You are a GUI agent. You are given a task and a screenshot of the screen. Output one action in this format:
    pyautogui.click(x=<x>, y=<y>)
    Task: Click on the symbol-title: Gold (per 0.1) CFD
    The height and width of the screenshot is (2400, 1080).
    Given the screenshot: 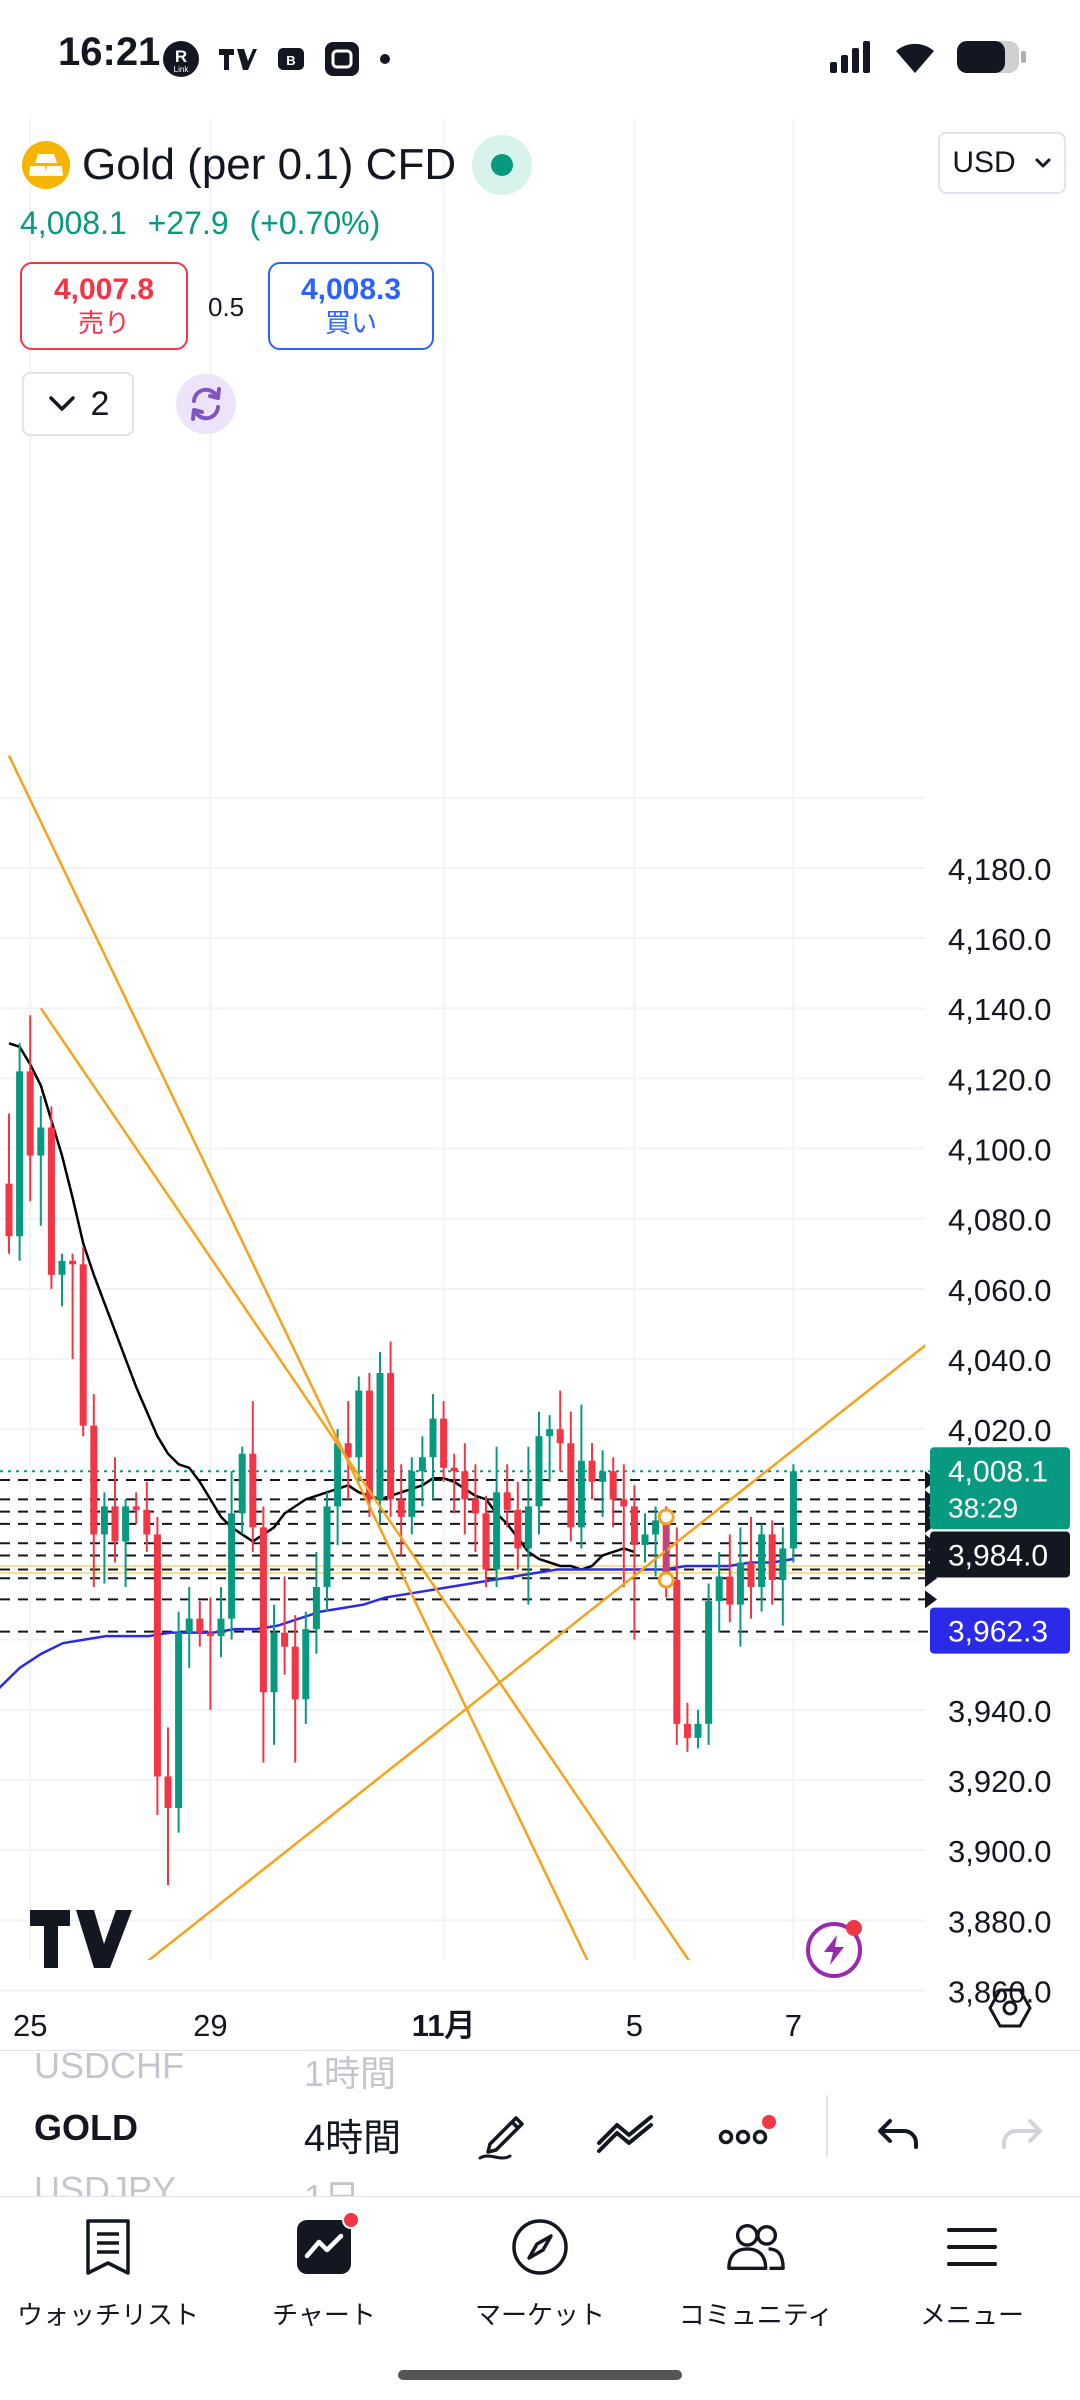 What is the action you would take?
    pyautogui.click(x=269, y=164)
    